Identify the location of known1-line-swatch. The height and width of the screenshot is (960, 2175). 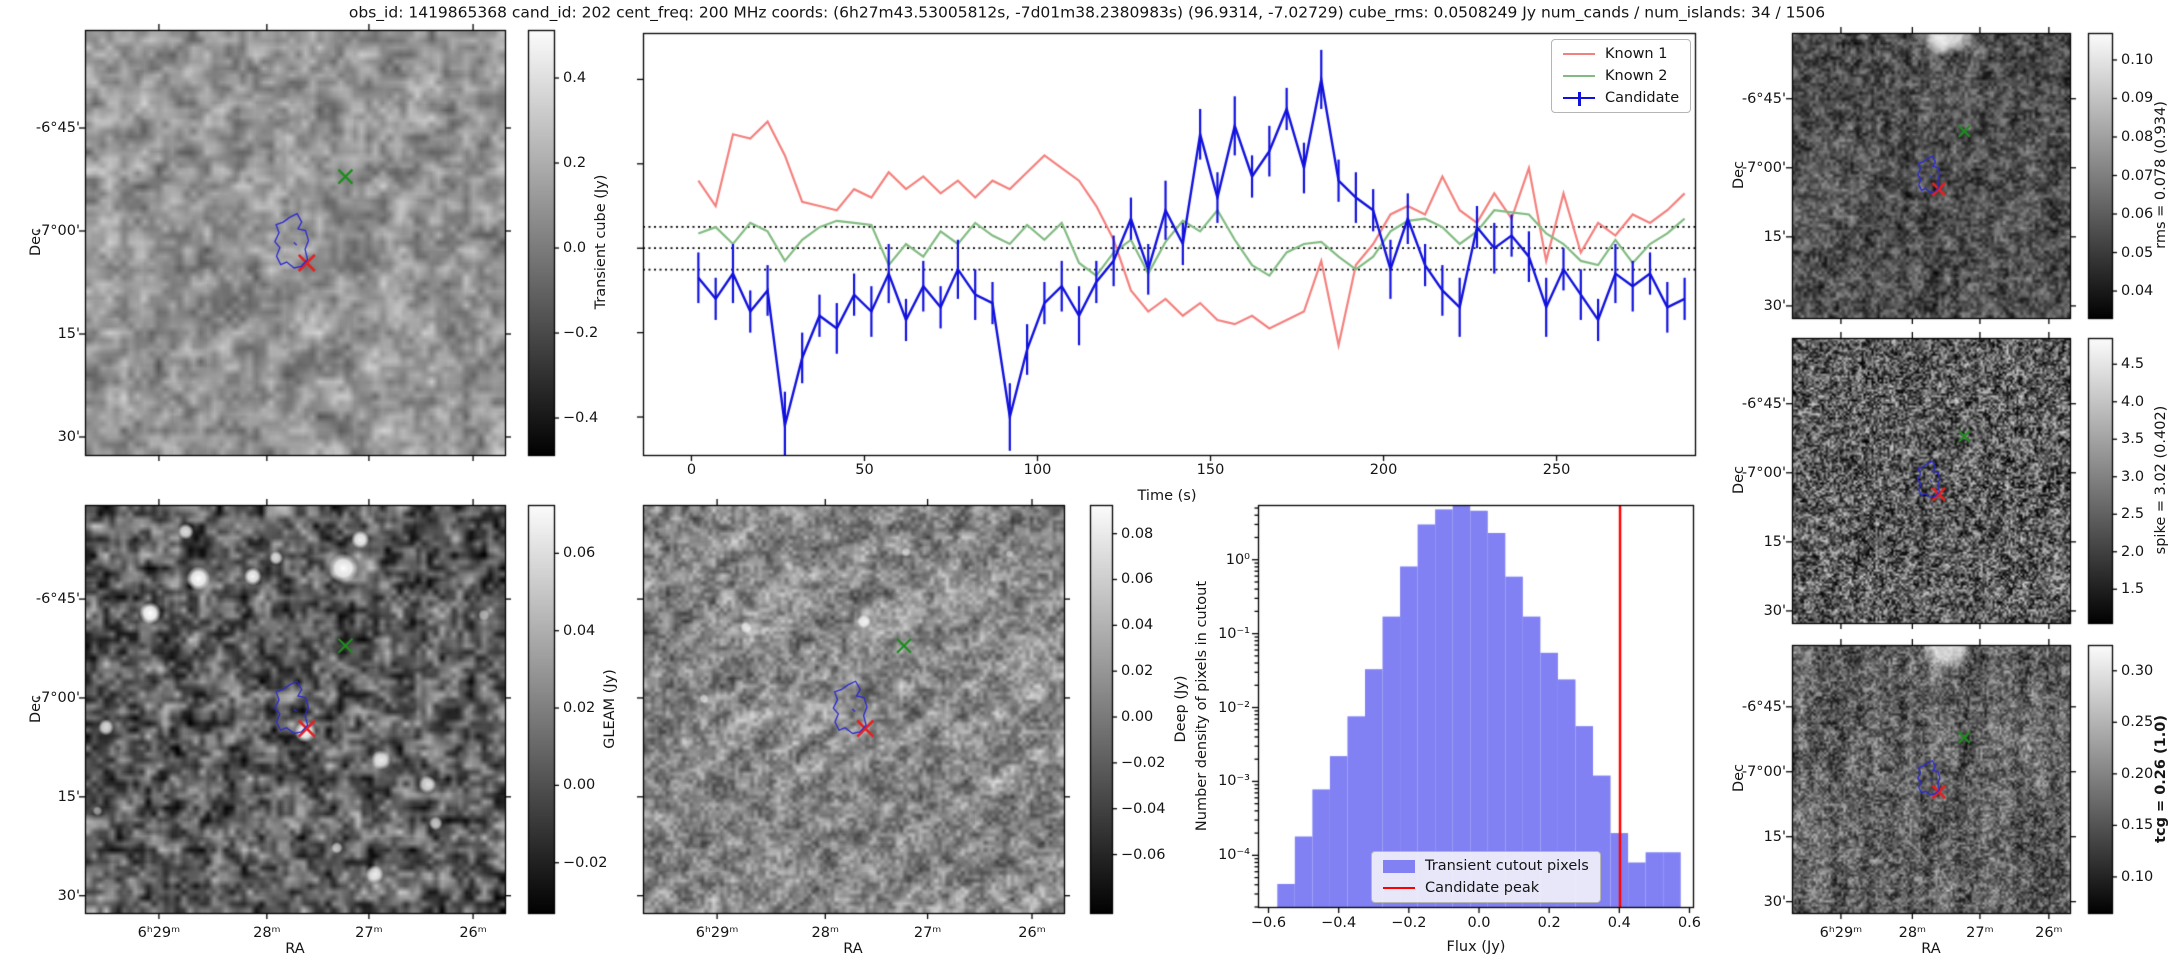
(1579, 54).